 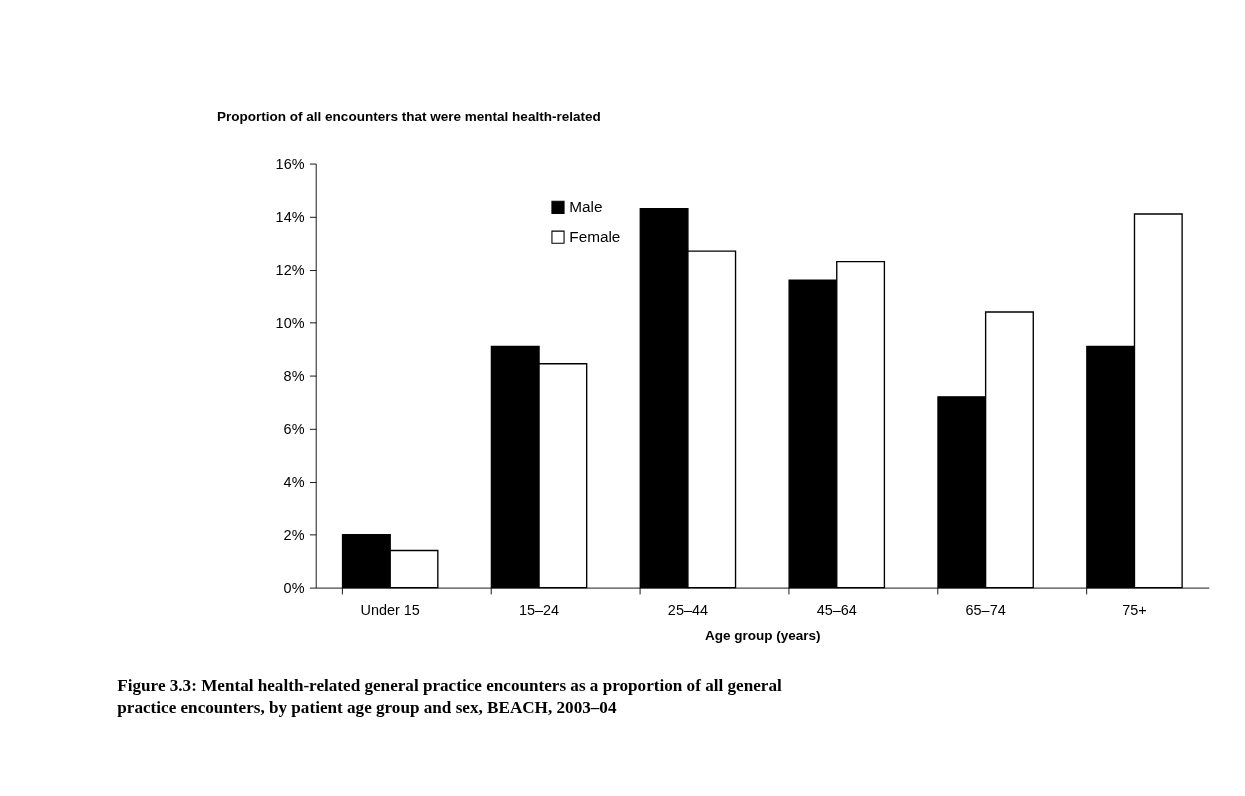 I want to click on y-tick-label: 16%, so click(x=290, y=163).